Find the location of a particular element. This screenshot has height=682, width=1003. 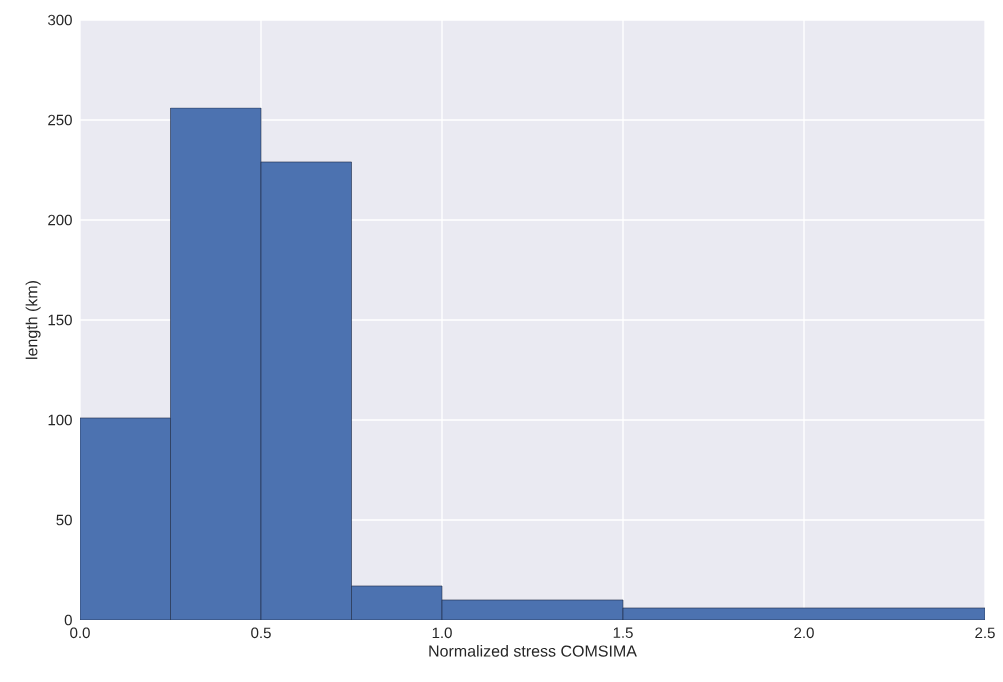

y-tick-label: 100 is located at coordinates (60, 420).